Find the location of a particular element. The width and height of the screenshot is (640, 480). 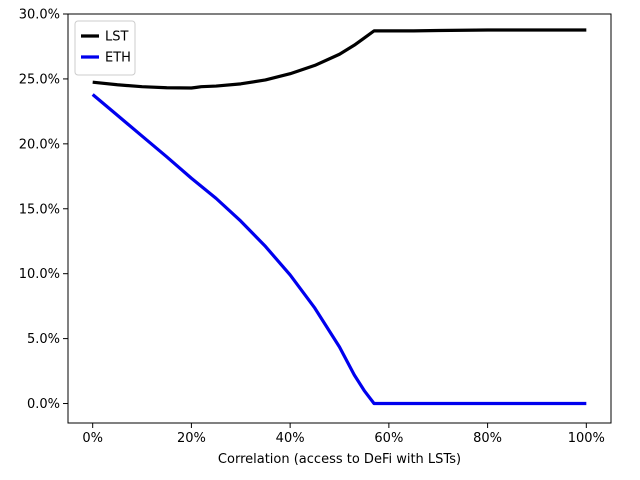

y-tick-label: 25.0% is located at coordinates (39, 79).